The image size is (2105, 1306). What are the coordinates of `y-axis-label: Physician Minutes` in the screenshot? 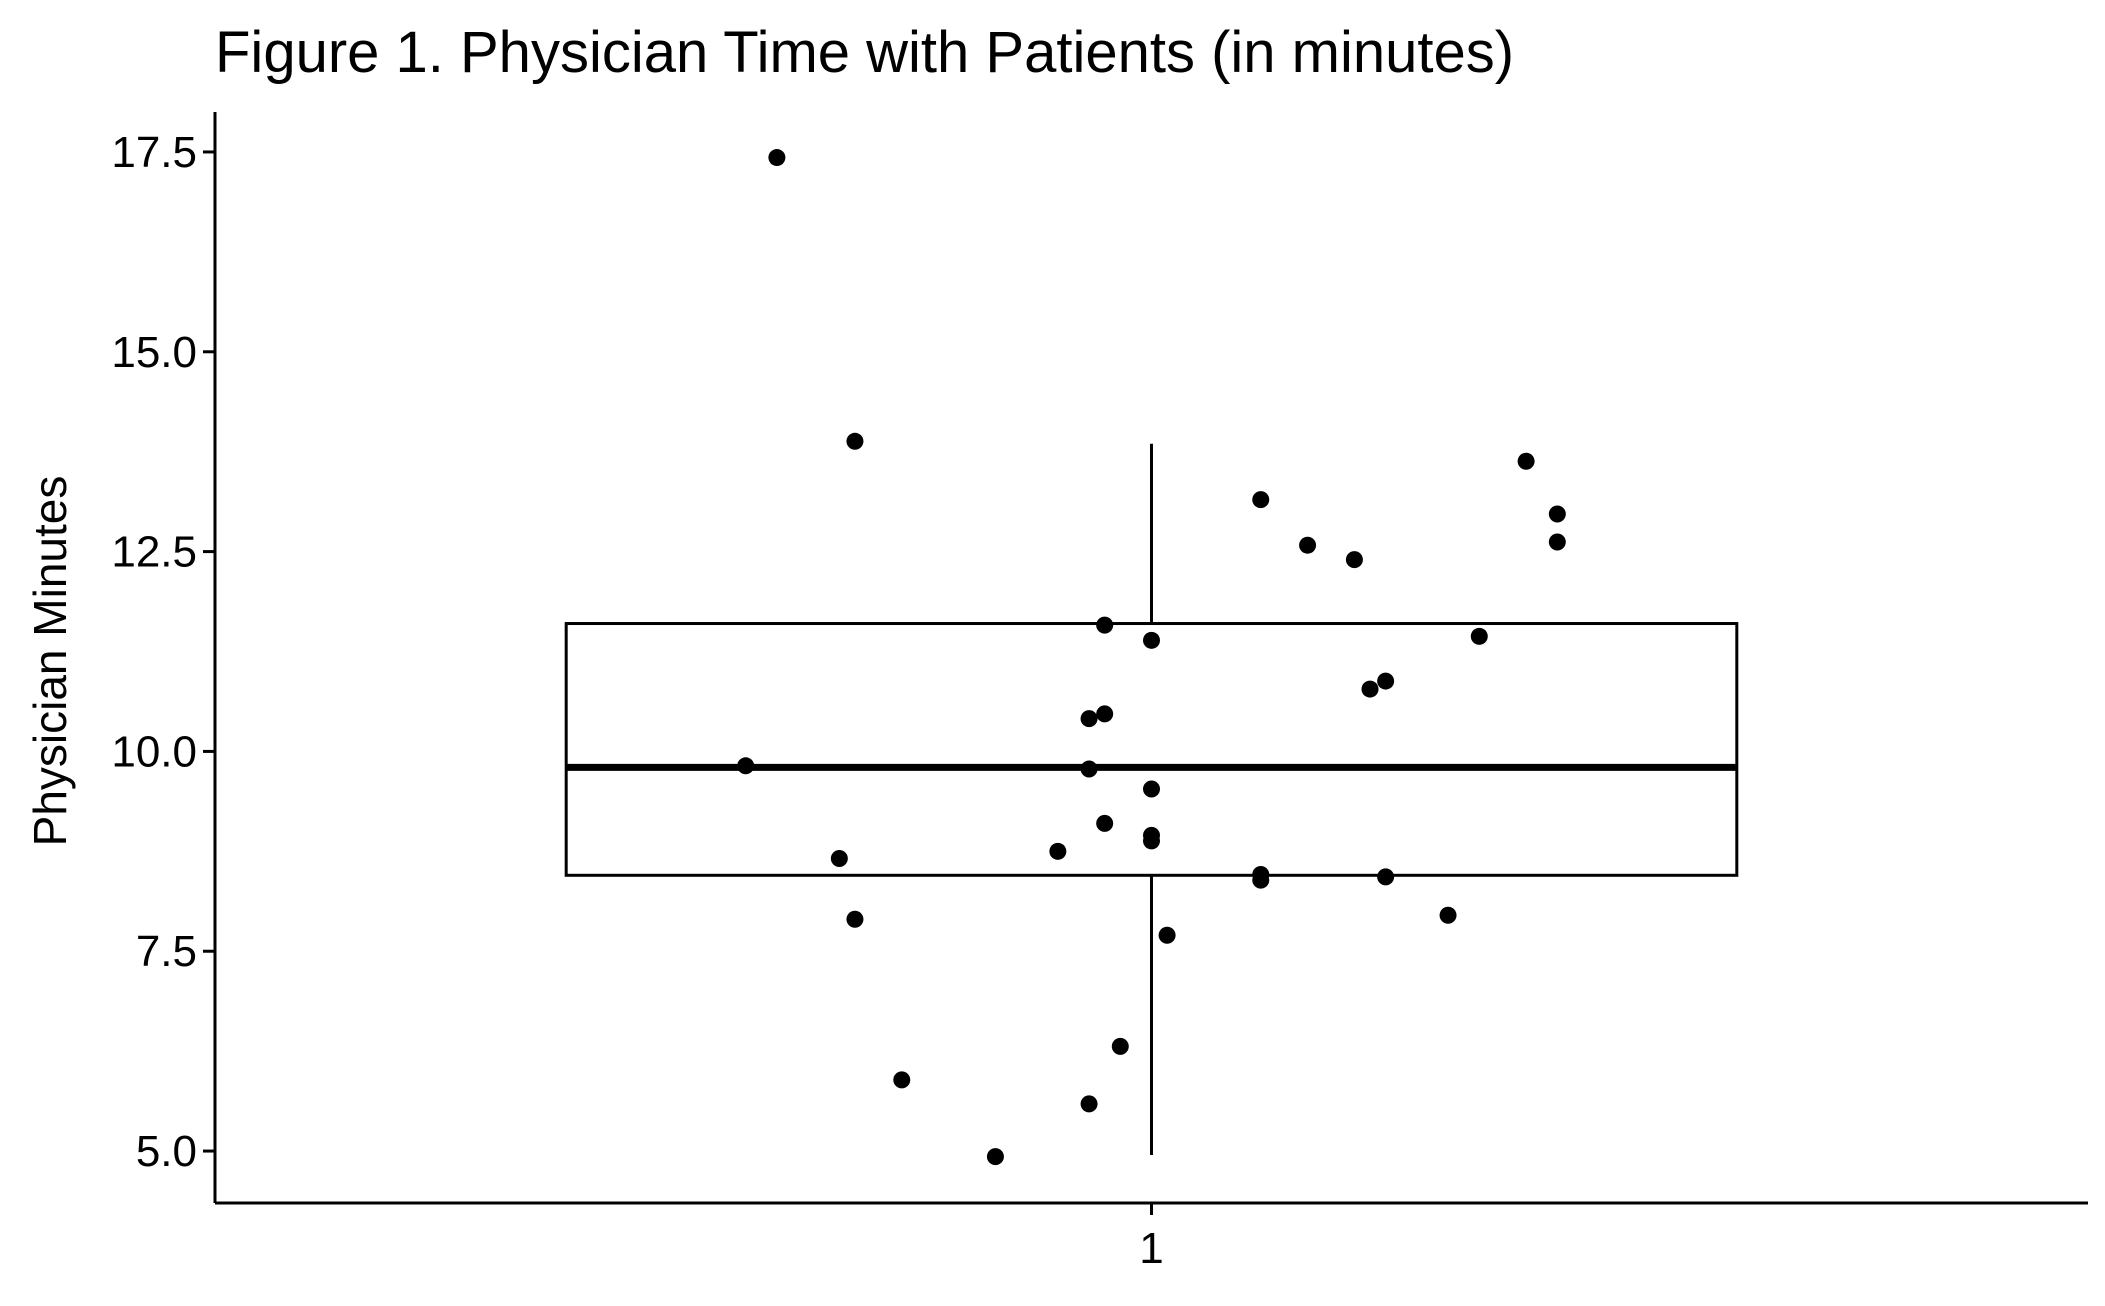 It's located at (50, 661).